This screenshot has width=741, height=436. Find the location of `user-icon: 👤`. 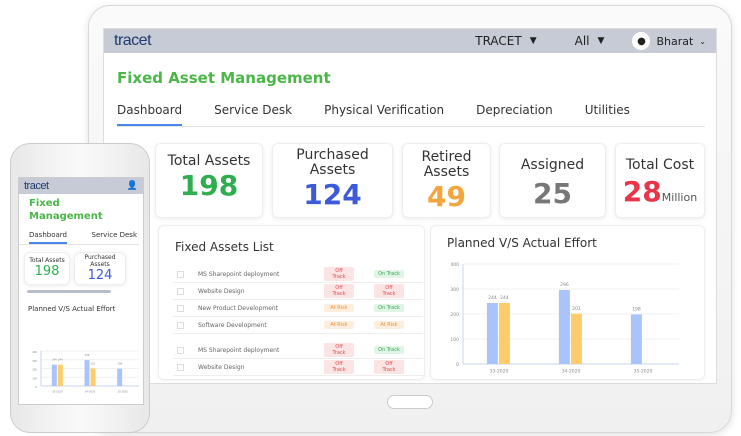

user-icon: 👤 is located at coordinates (132, 186).